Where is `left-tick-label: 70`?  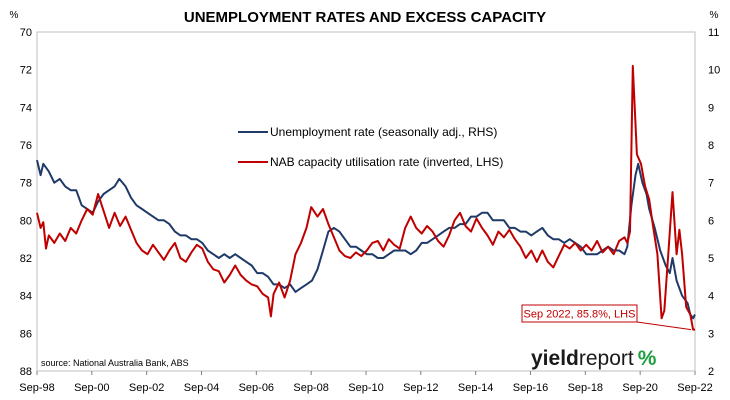
left-tick-label: 70 is located at coordinates (26, 33).